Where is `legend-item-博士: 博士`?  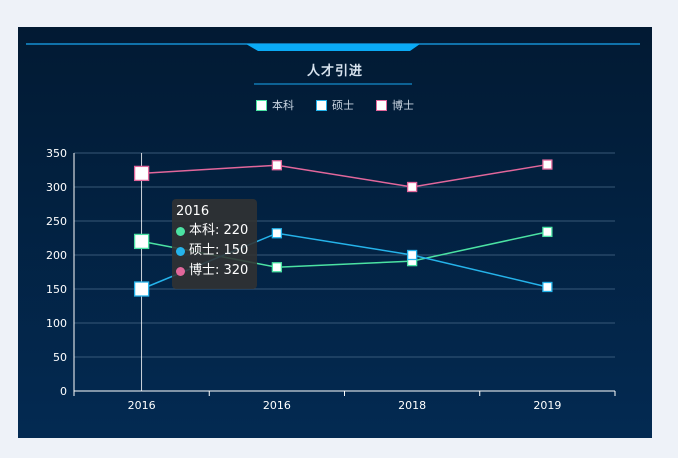
legend-item-博士: 博士 is located at coordinates (395, 105).